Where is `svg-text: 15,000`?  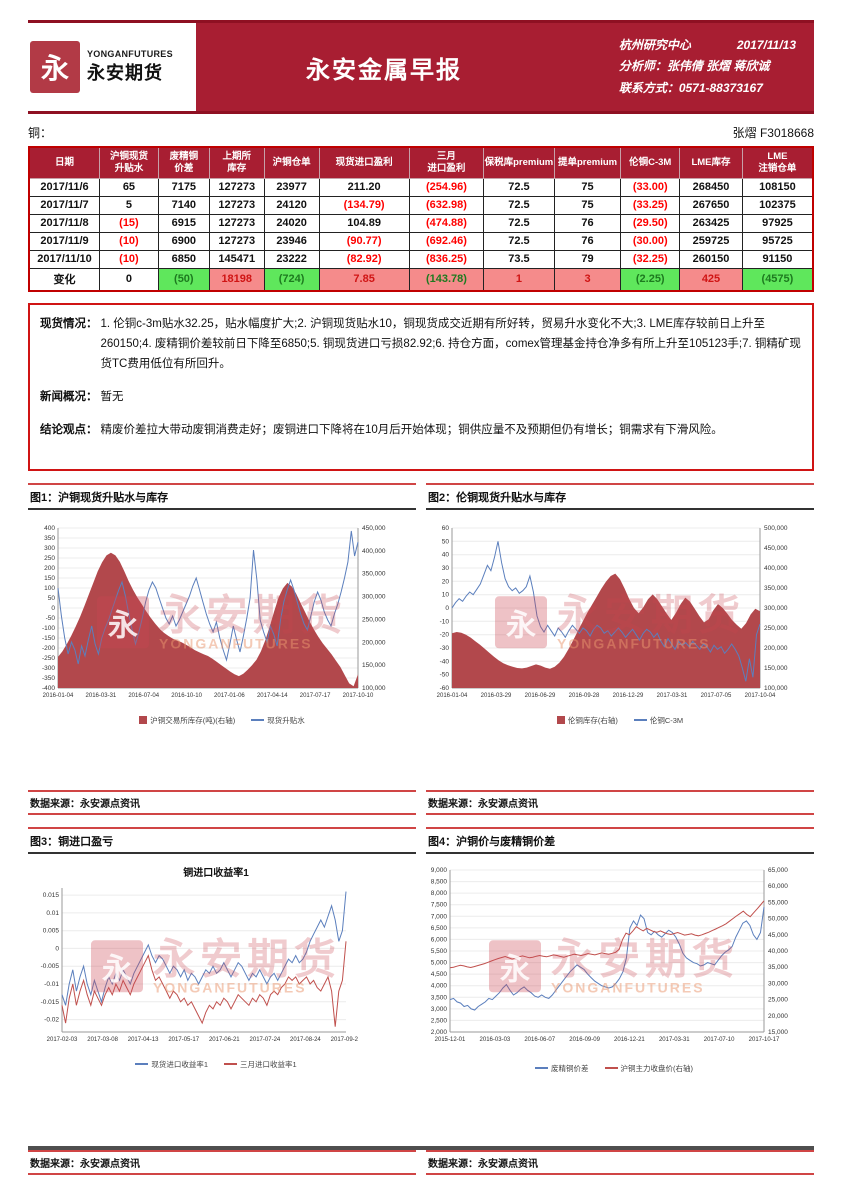
svg-text: 15,000 is located at coordinates (778, 1032).